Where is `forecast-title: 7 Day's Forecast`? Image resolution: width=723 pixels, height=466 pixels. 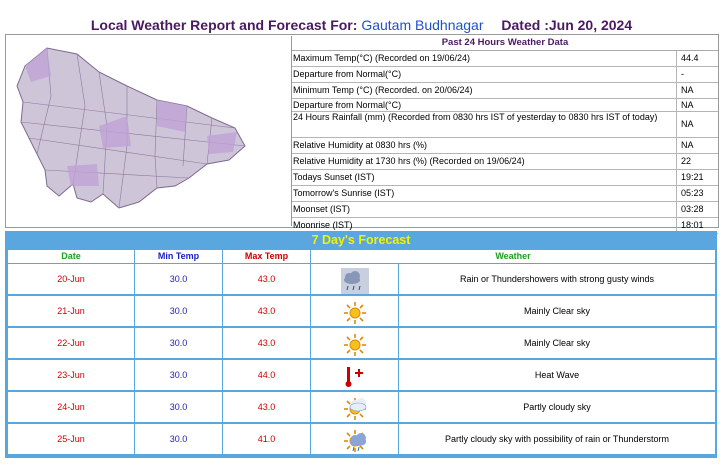
forecast-title: 7 Day's Forecast is located at coordinates (361, 240).